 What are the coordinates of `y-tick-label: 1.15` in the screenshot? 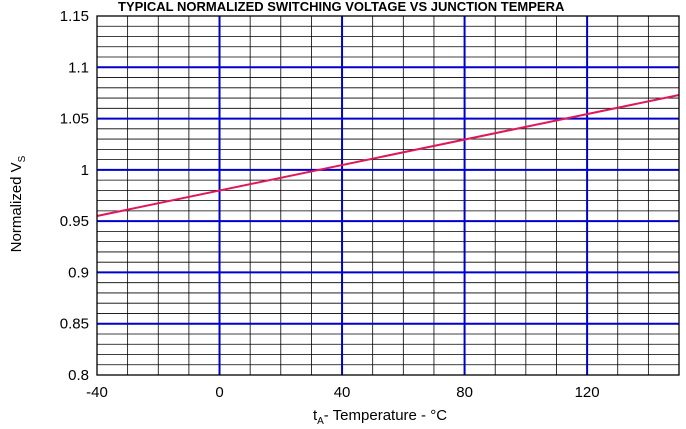 It's located at (74, 16).